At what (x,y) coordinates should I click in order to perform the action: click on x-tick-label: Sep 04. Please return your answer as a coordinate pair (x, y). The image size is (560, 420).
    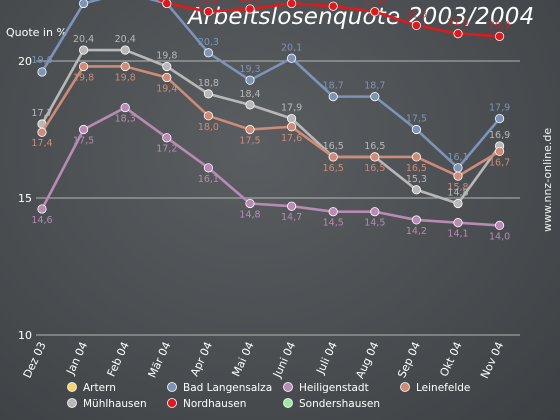
    Looking at the image, I should click on (409, 360).